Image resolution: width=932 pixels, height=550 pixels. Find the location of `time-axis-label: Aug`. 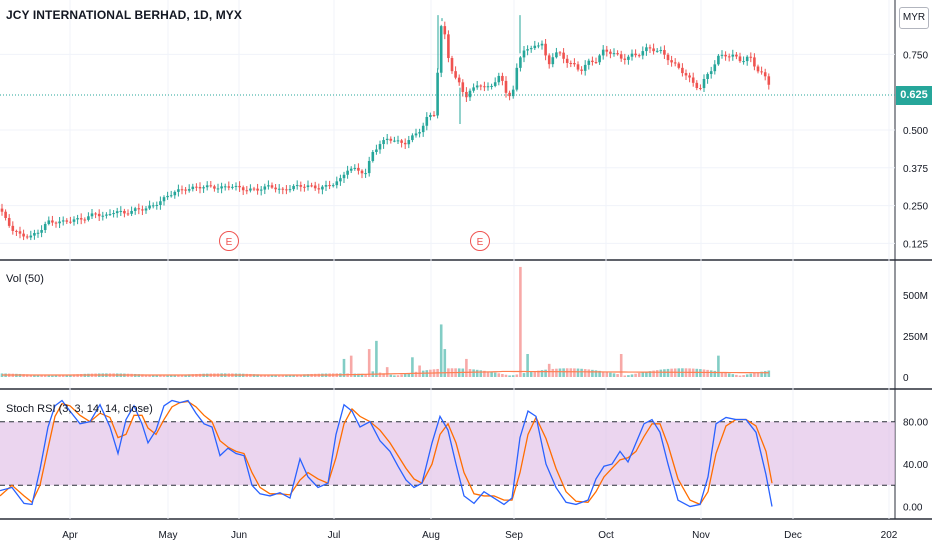

time-axis-label: Aug is located at coordinates (431, 535).